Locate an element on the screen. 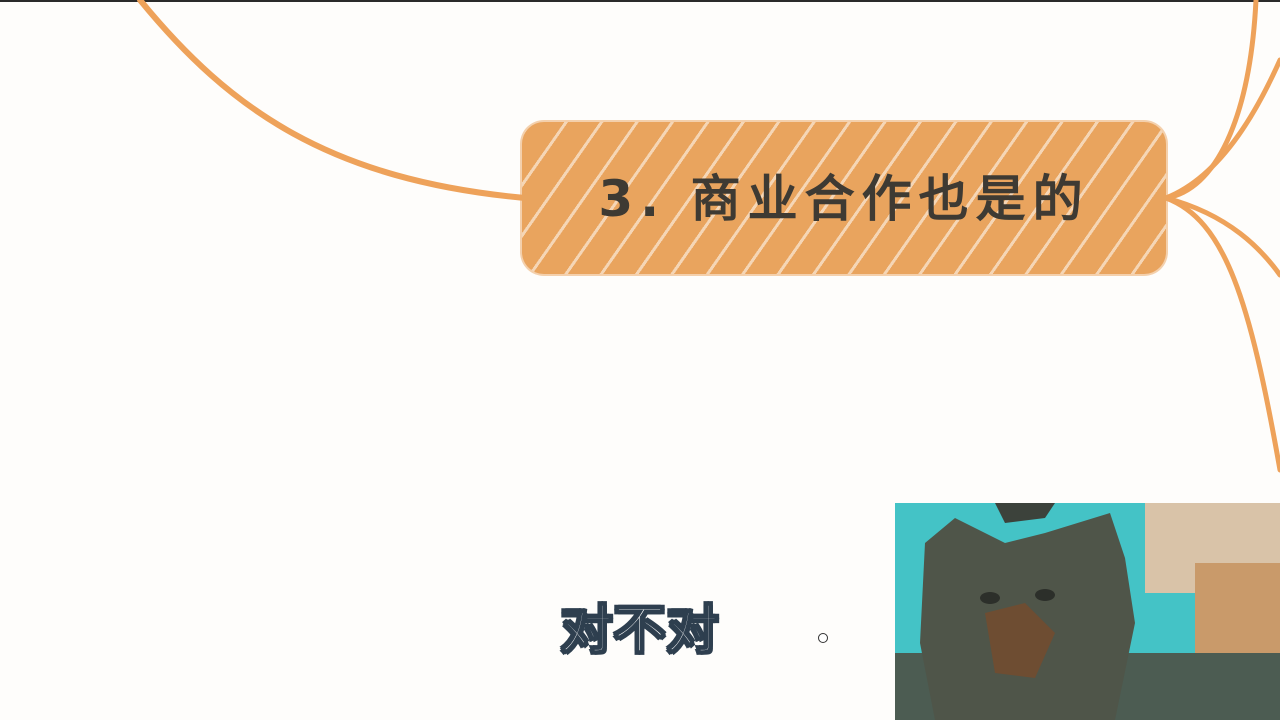  webcam-overlay is located at coordinates (1087, 611).